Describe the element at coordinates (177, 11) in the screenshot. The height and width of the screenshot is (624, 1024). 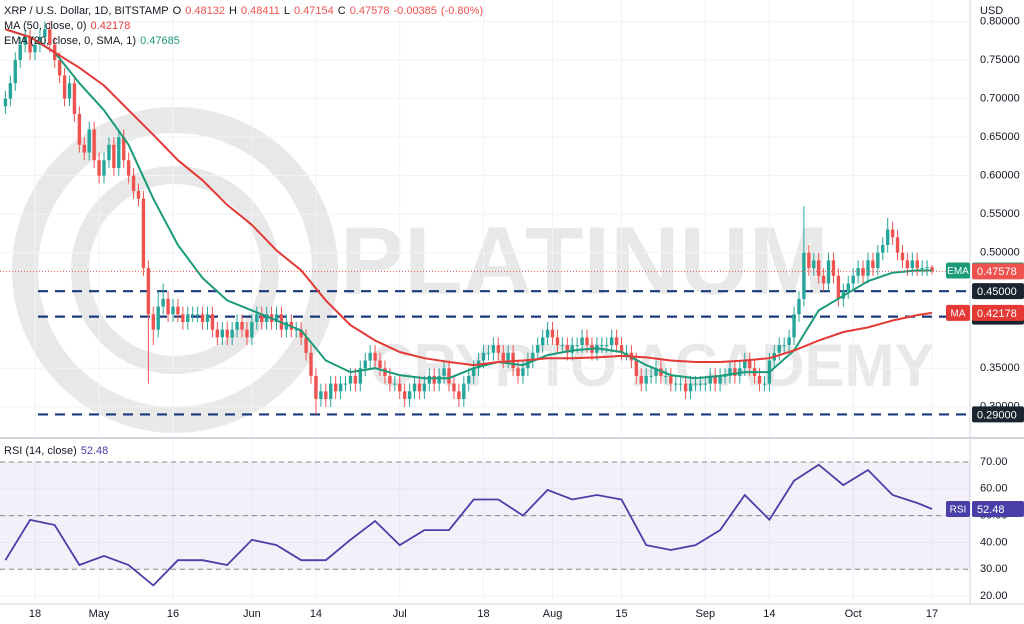
I see `legend-ohlc-label: O` at that location.